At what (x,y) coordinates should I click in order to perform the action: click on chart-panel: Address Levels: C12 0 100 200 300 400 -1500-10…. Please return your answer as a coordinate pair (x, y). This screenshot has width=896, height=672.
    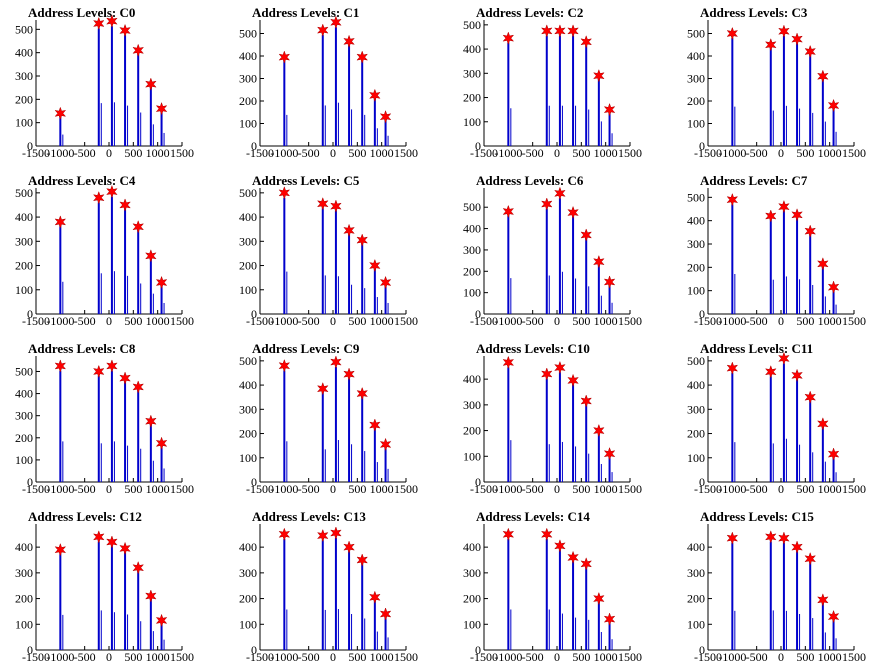
    Looking at the image, I should click on (104, 586).